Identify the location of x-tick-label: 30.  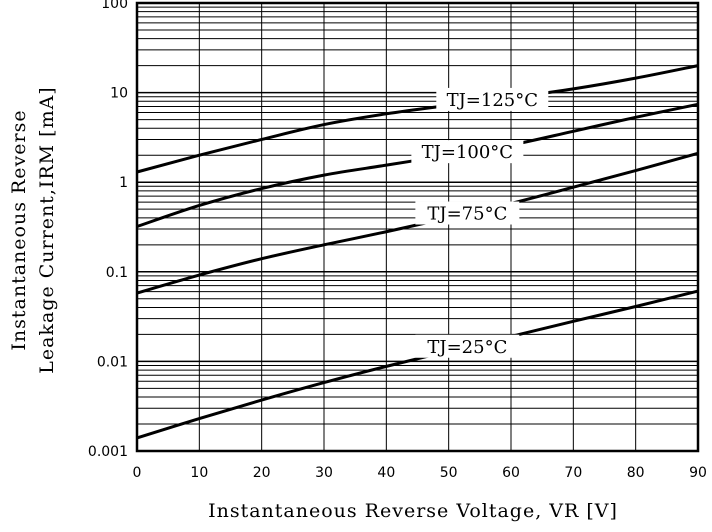
(324, 473).